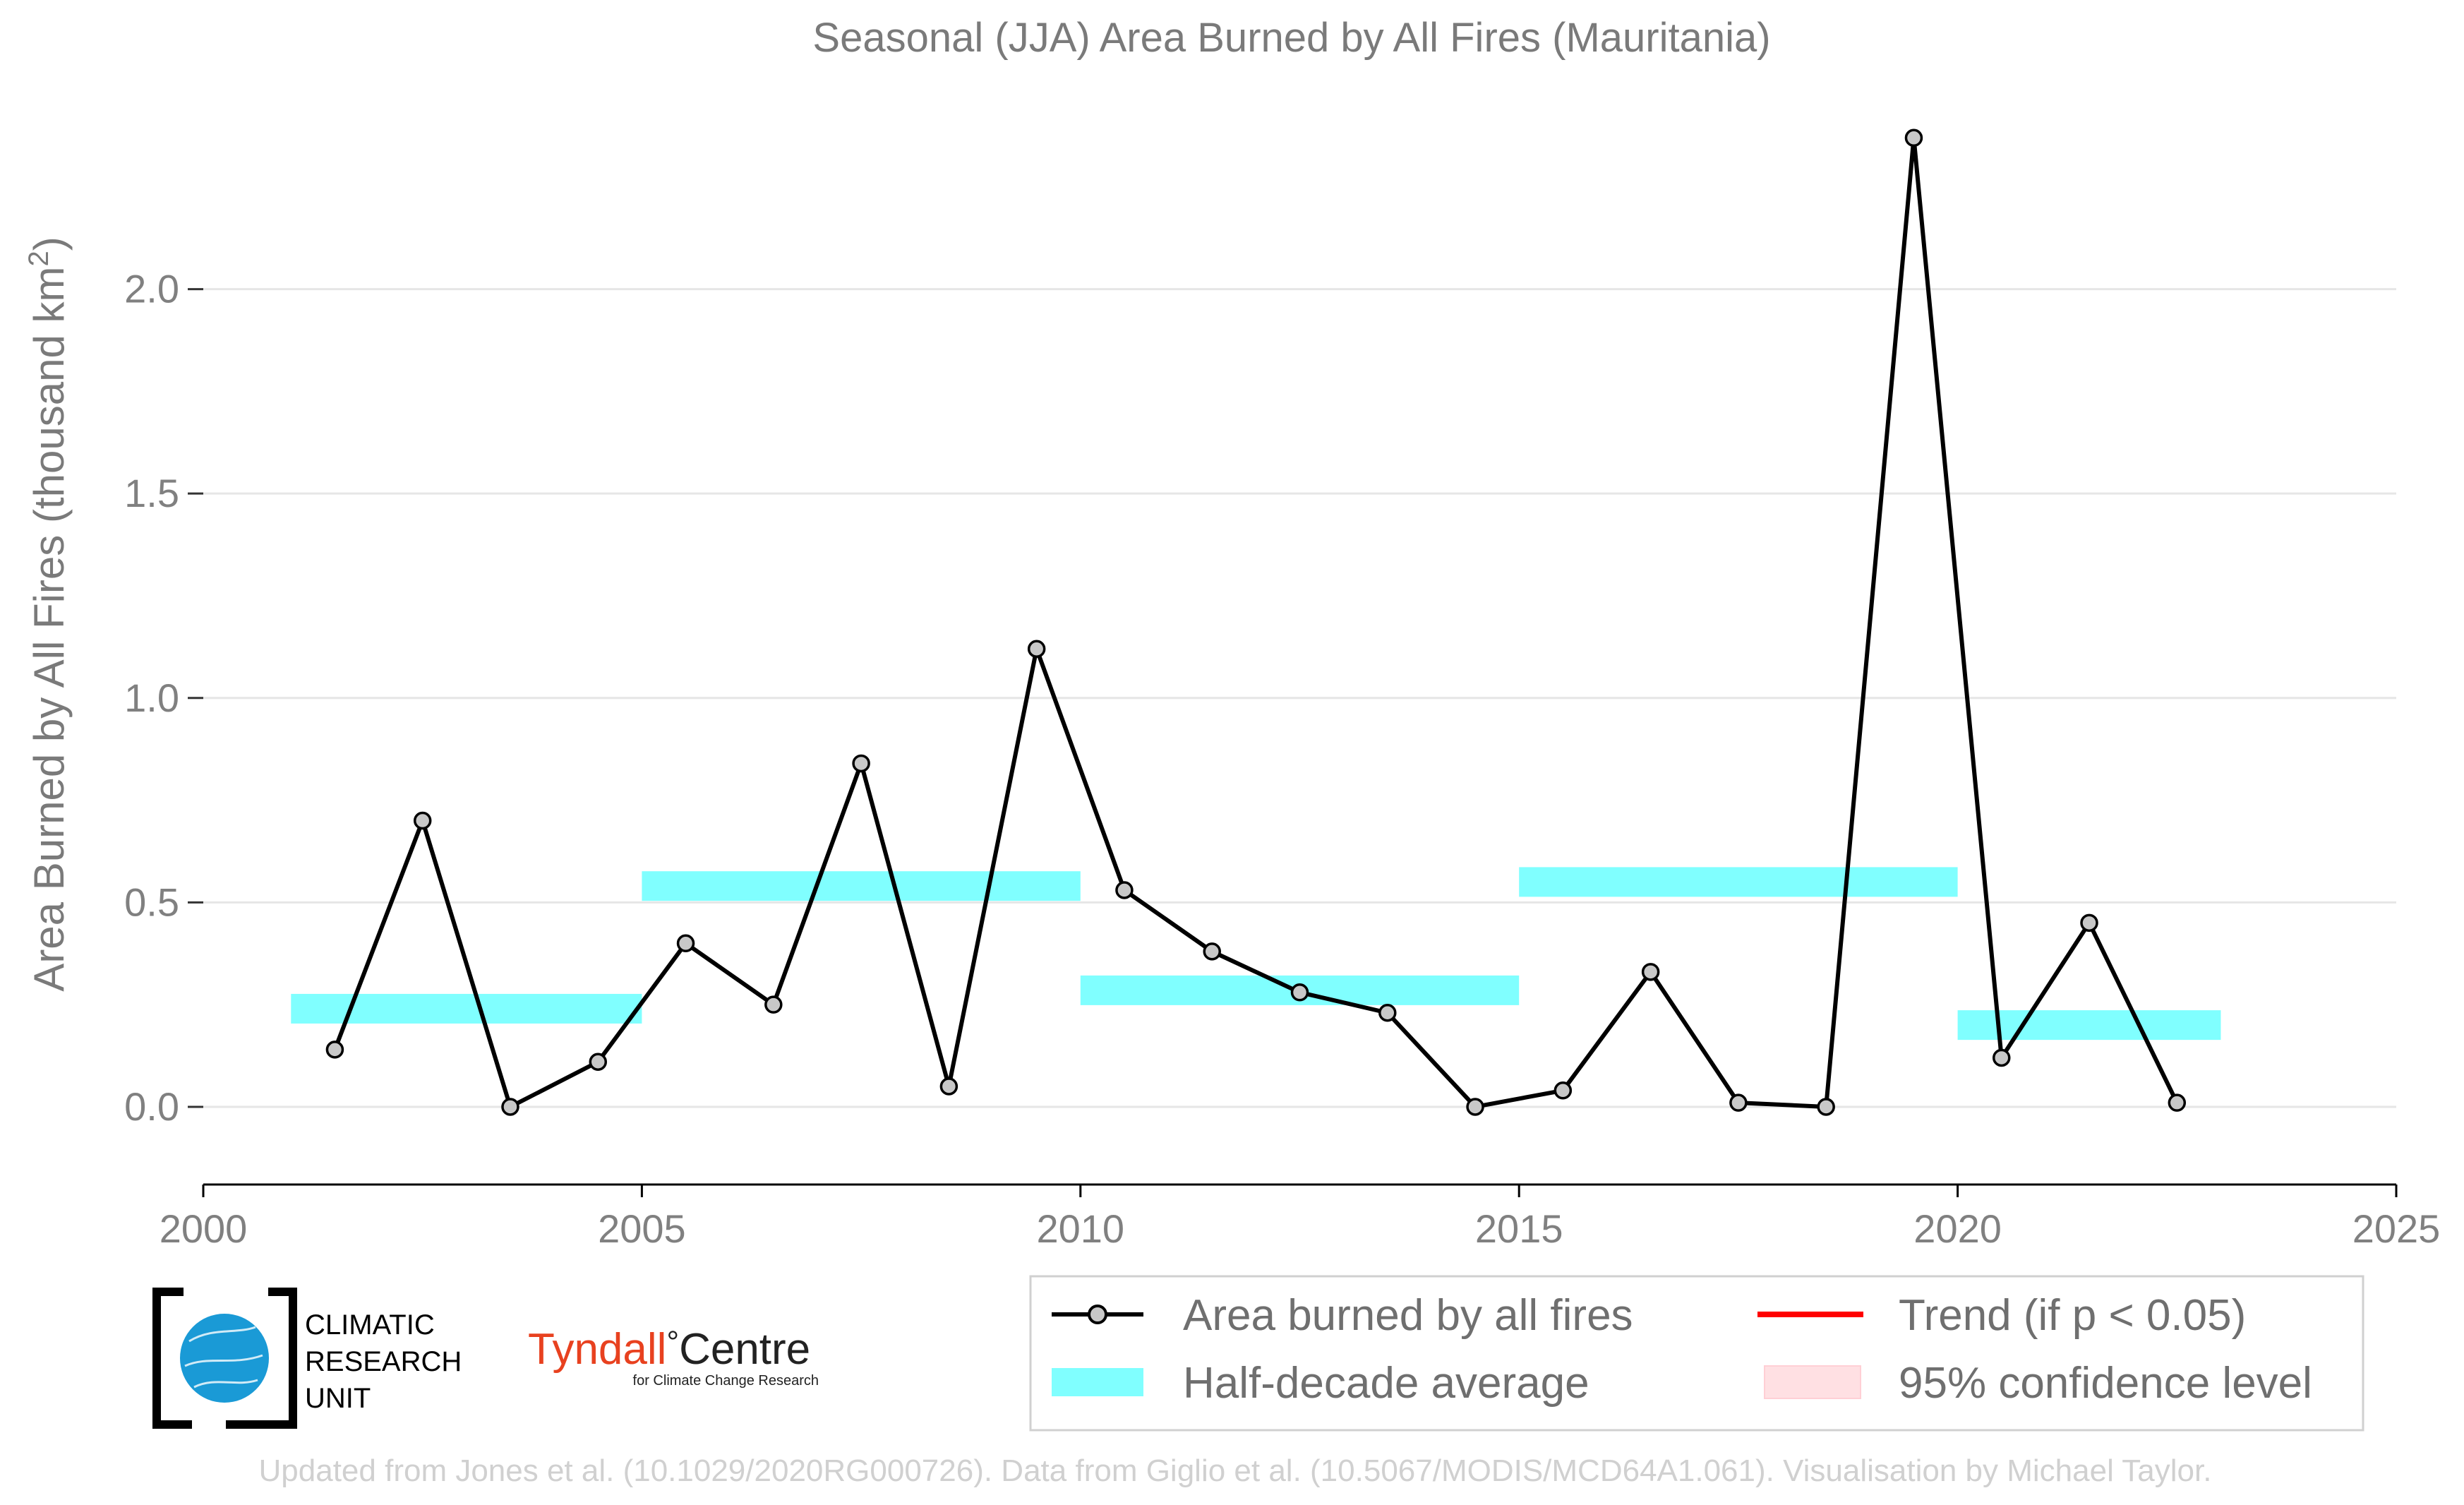  Describe the element at coordinates (1081, 1228) in the screenshot. I see `x-tick-label-2: 2010` at that location.